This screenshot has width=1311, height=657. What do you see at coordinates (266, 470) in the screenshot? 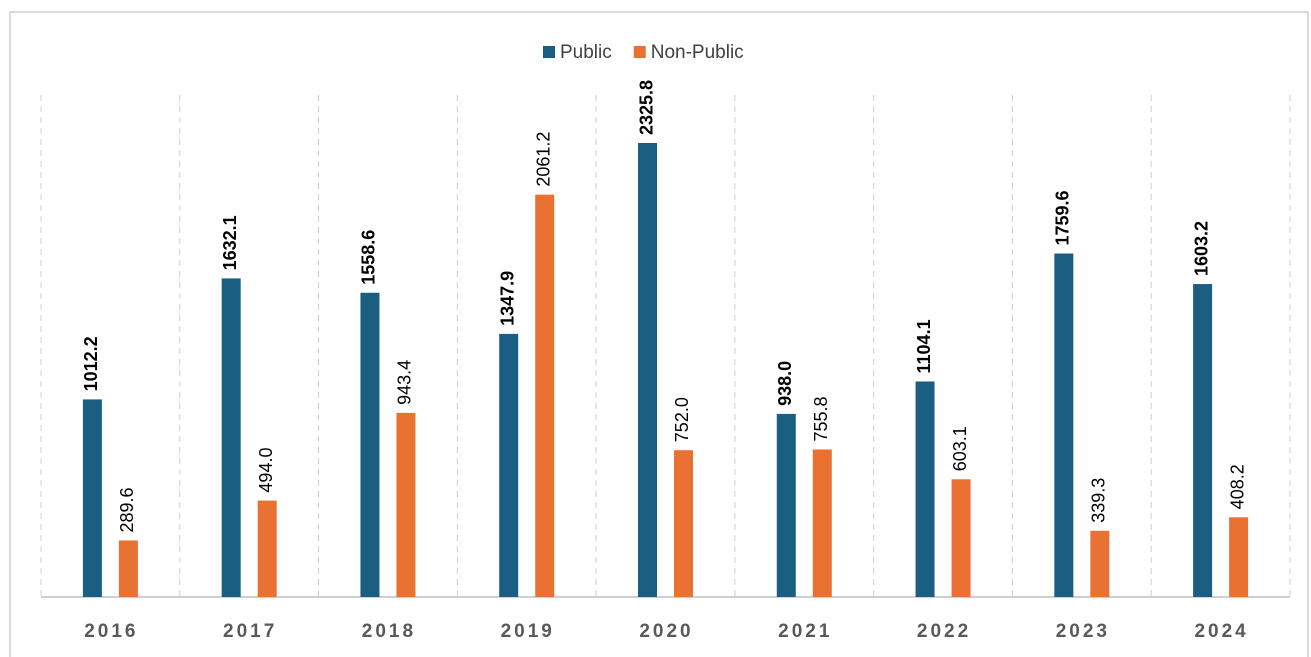
I see `data-label: 494.0` at bounding box center [266, 470].